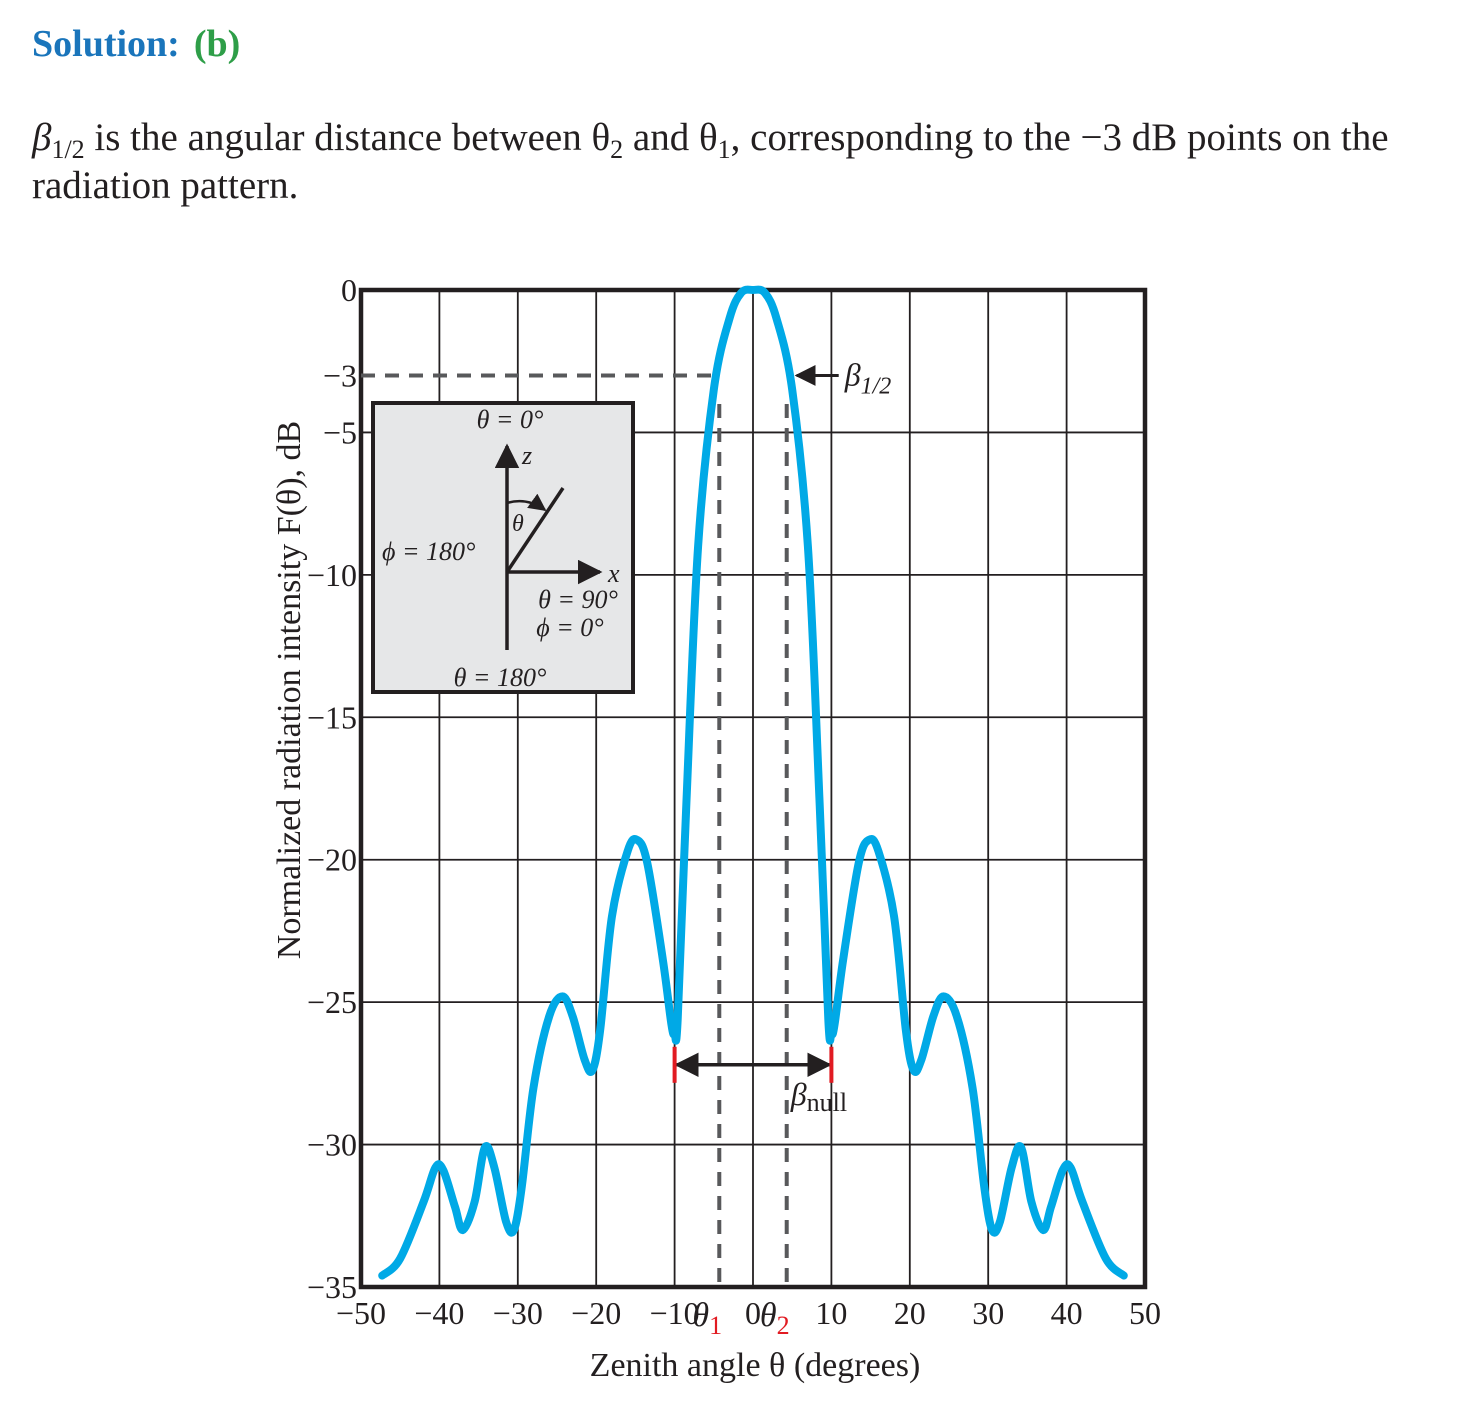 Image resolution: width=1478 pixels, height=1415 pixels. What do you see at coordinates (613, 573) in the screenshot?
I see `x-axis-label: x` at bounding box center [613, 573].